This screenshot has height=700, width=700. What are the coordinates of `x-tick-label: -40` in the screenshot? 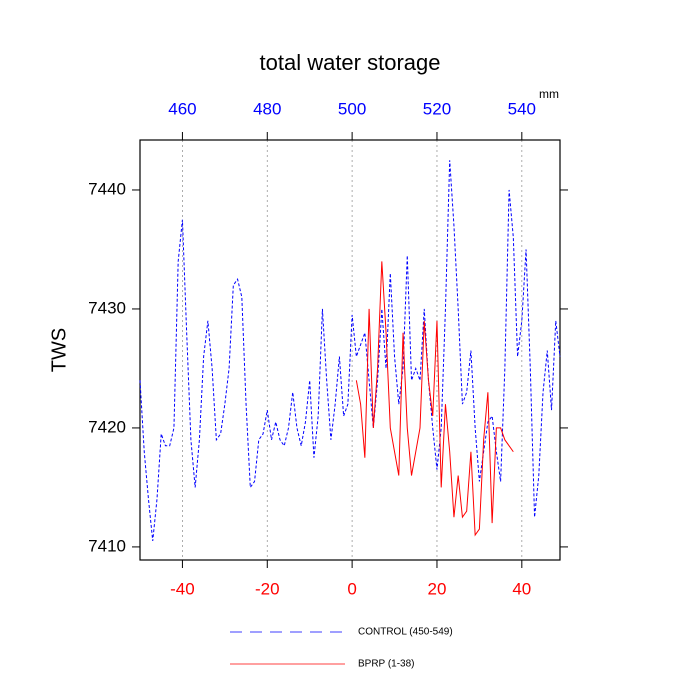 It's located at (182, 588).